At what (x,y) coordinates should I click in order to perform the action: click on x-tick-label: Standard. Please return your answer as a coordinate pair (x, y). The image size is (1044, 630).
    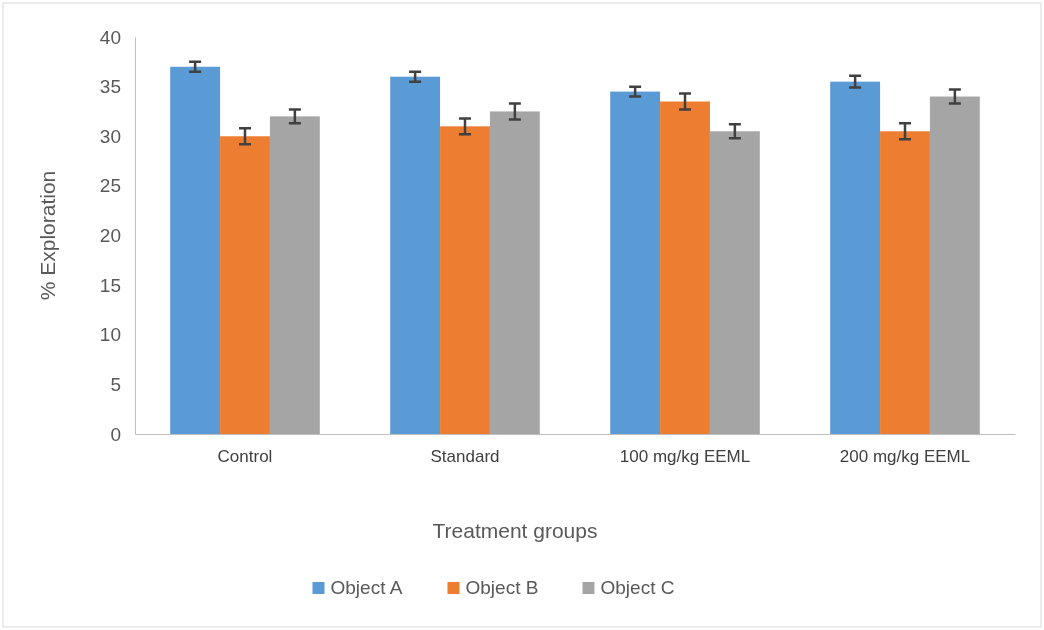
    Looking at the image, I should click on (465, 457).